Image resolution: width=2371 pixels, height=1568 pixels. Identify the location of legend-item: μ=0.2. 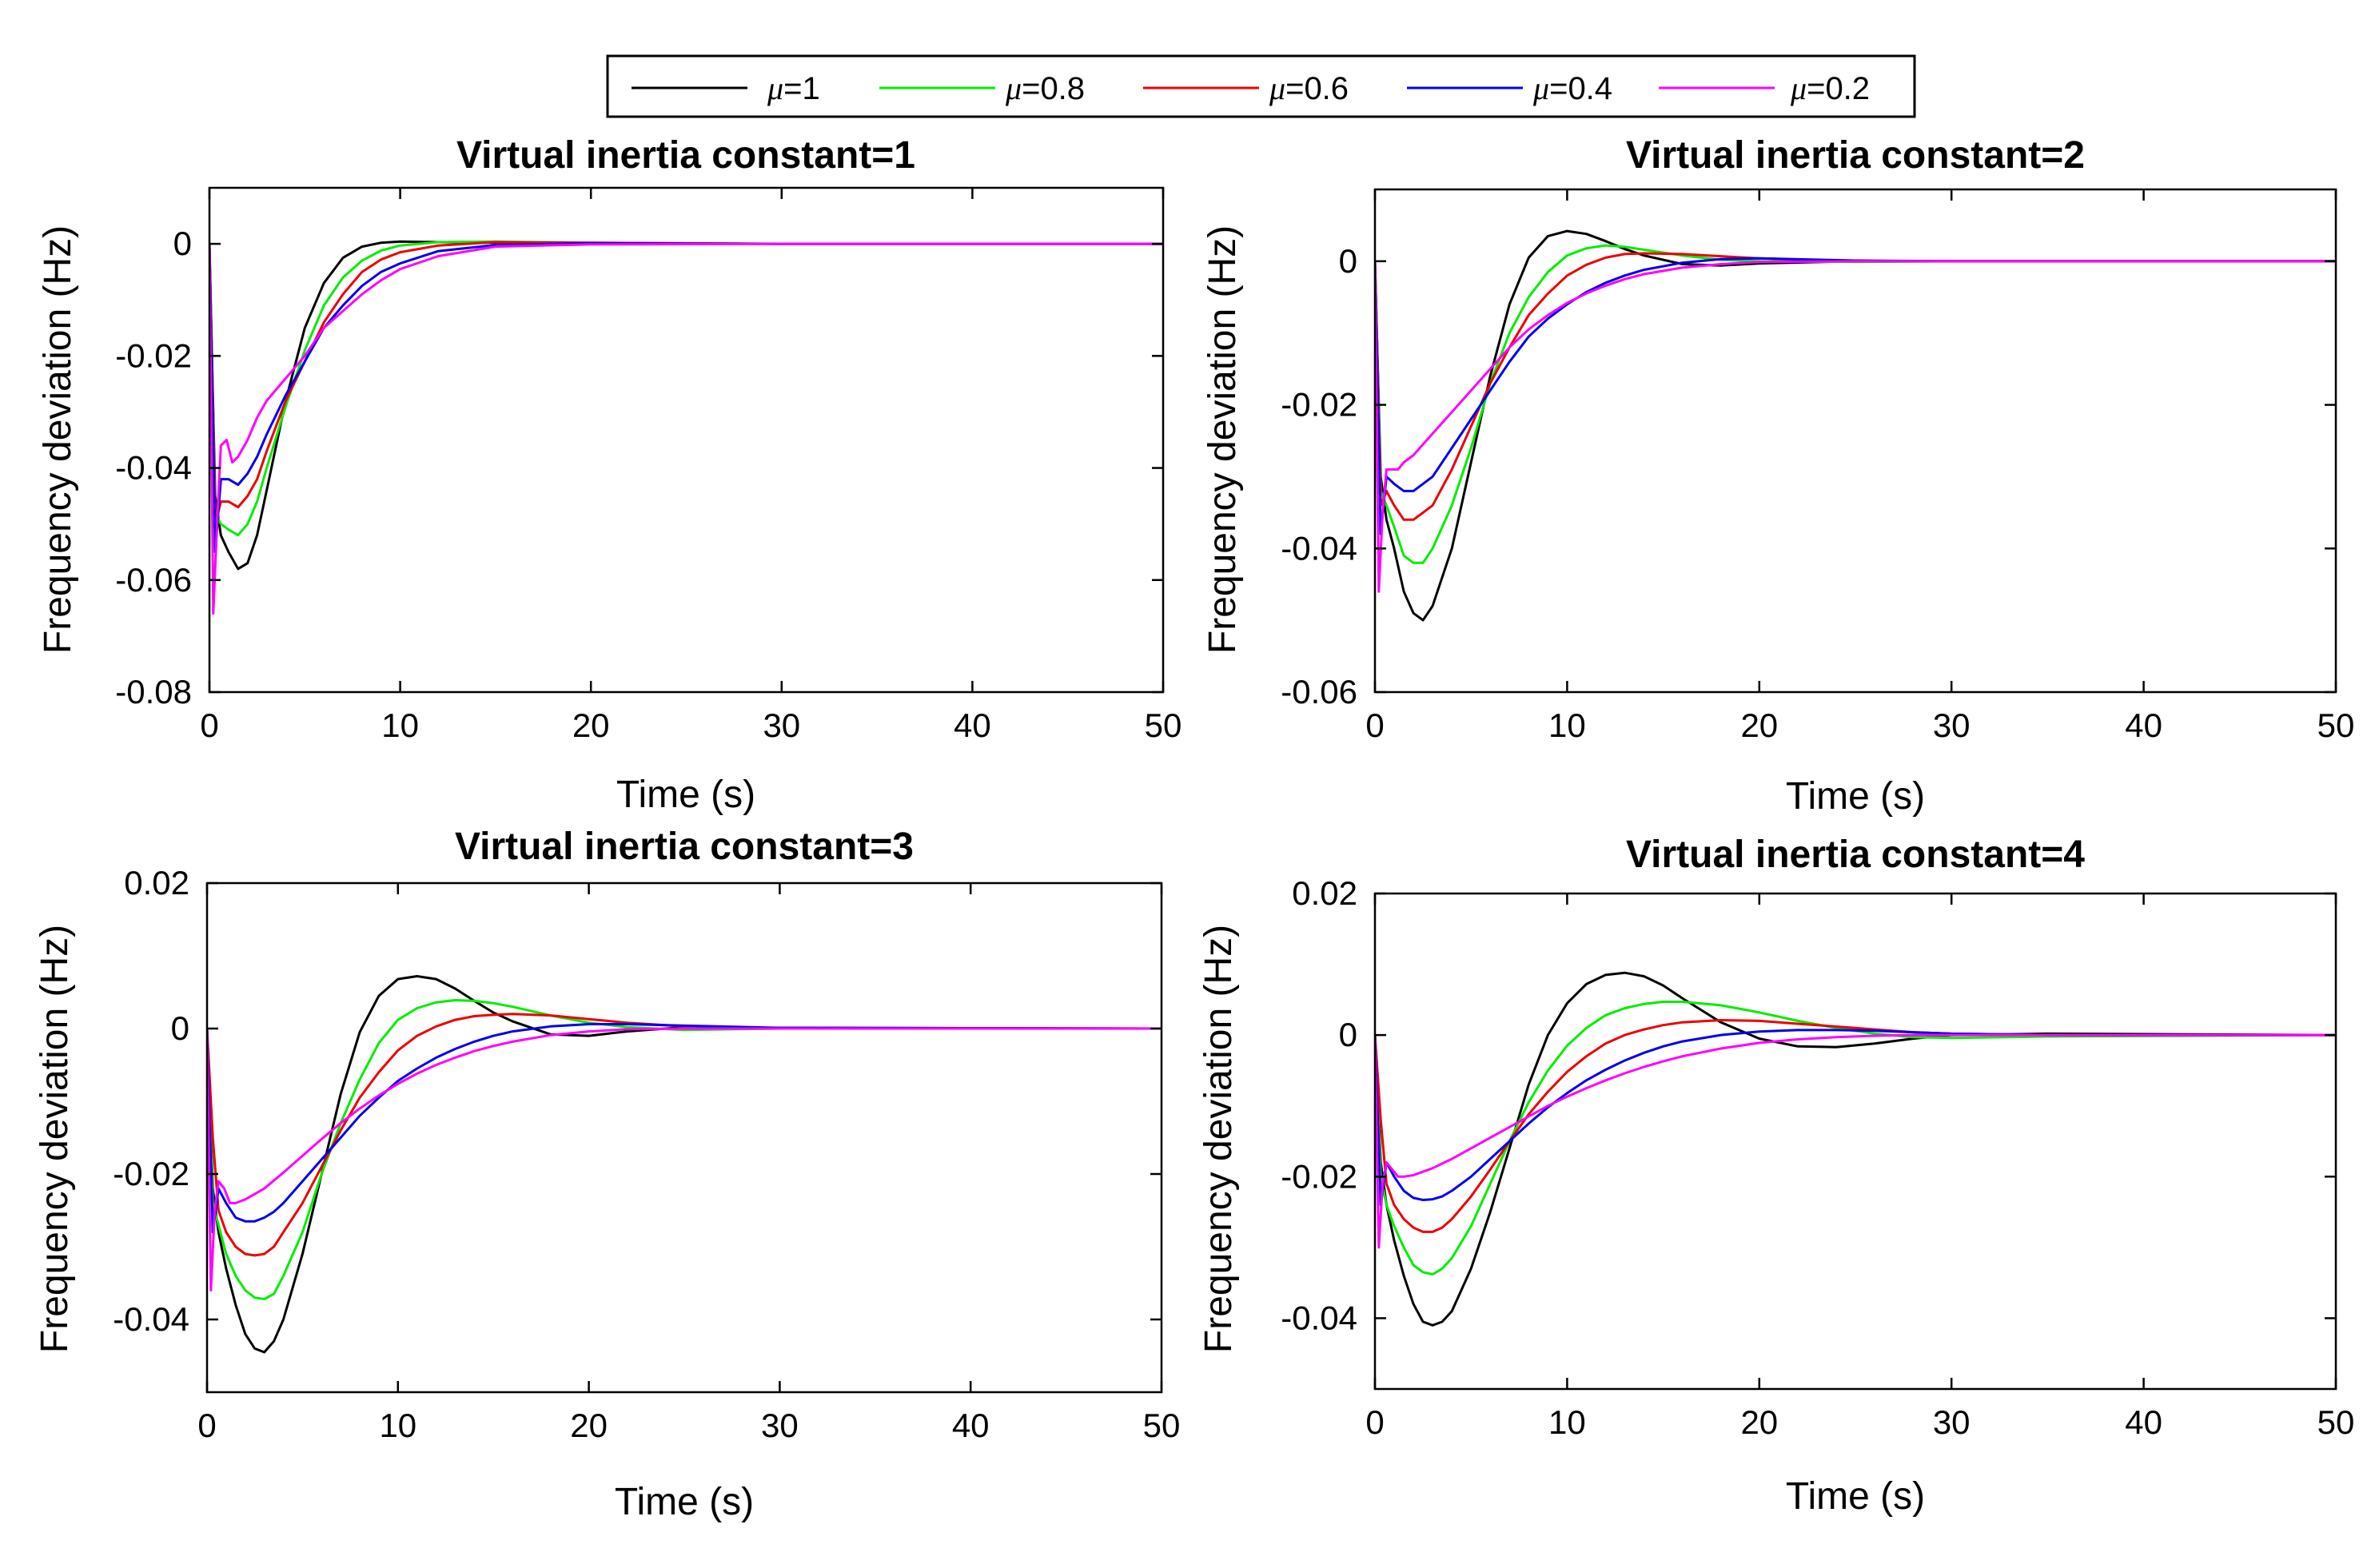
(1765, 88).